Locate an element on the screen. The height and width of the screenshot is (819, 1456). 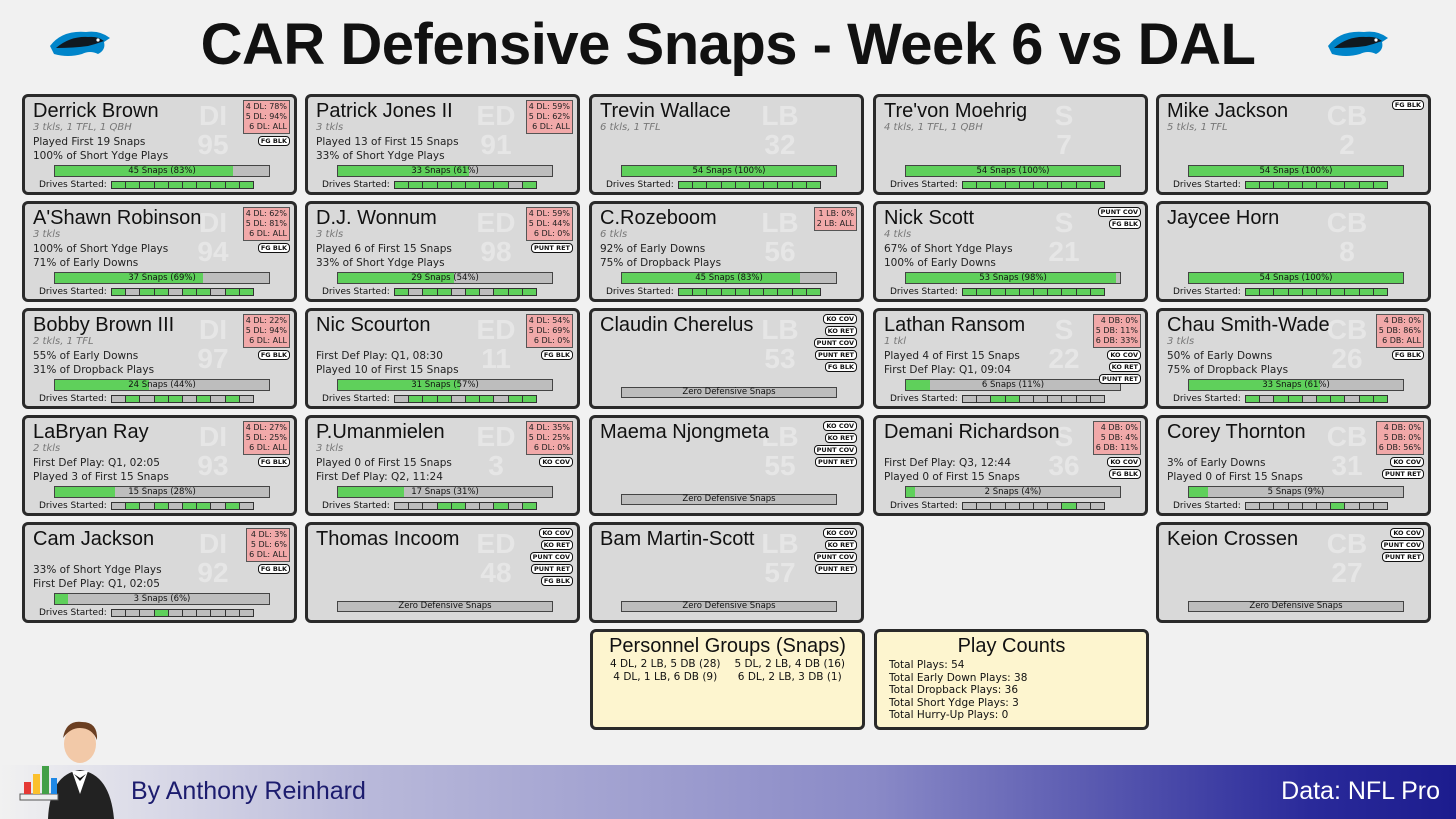
formation-share-box: 4 DL: 27% 5 DL: 25% 6 DL: ALL is located at coordinates (266, 438).